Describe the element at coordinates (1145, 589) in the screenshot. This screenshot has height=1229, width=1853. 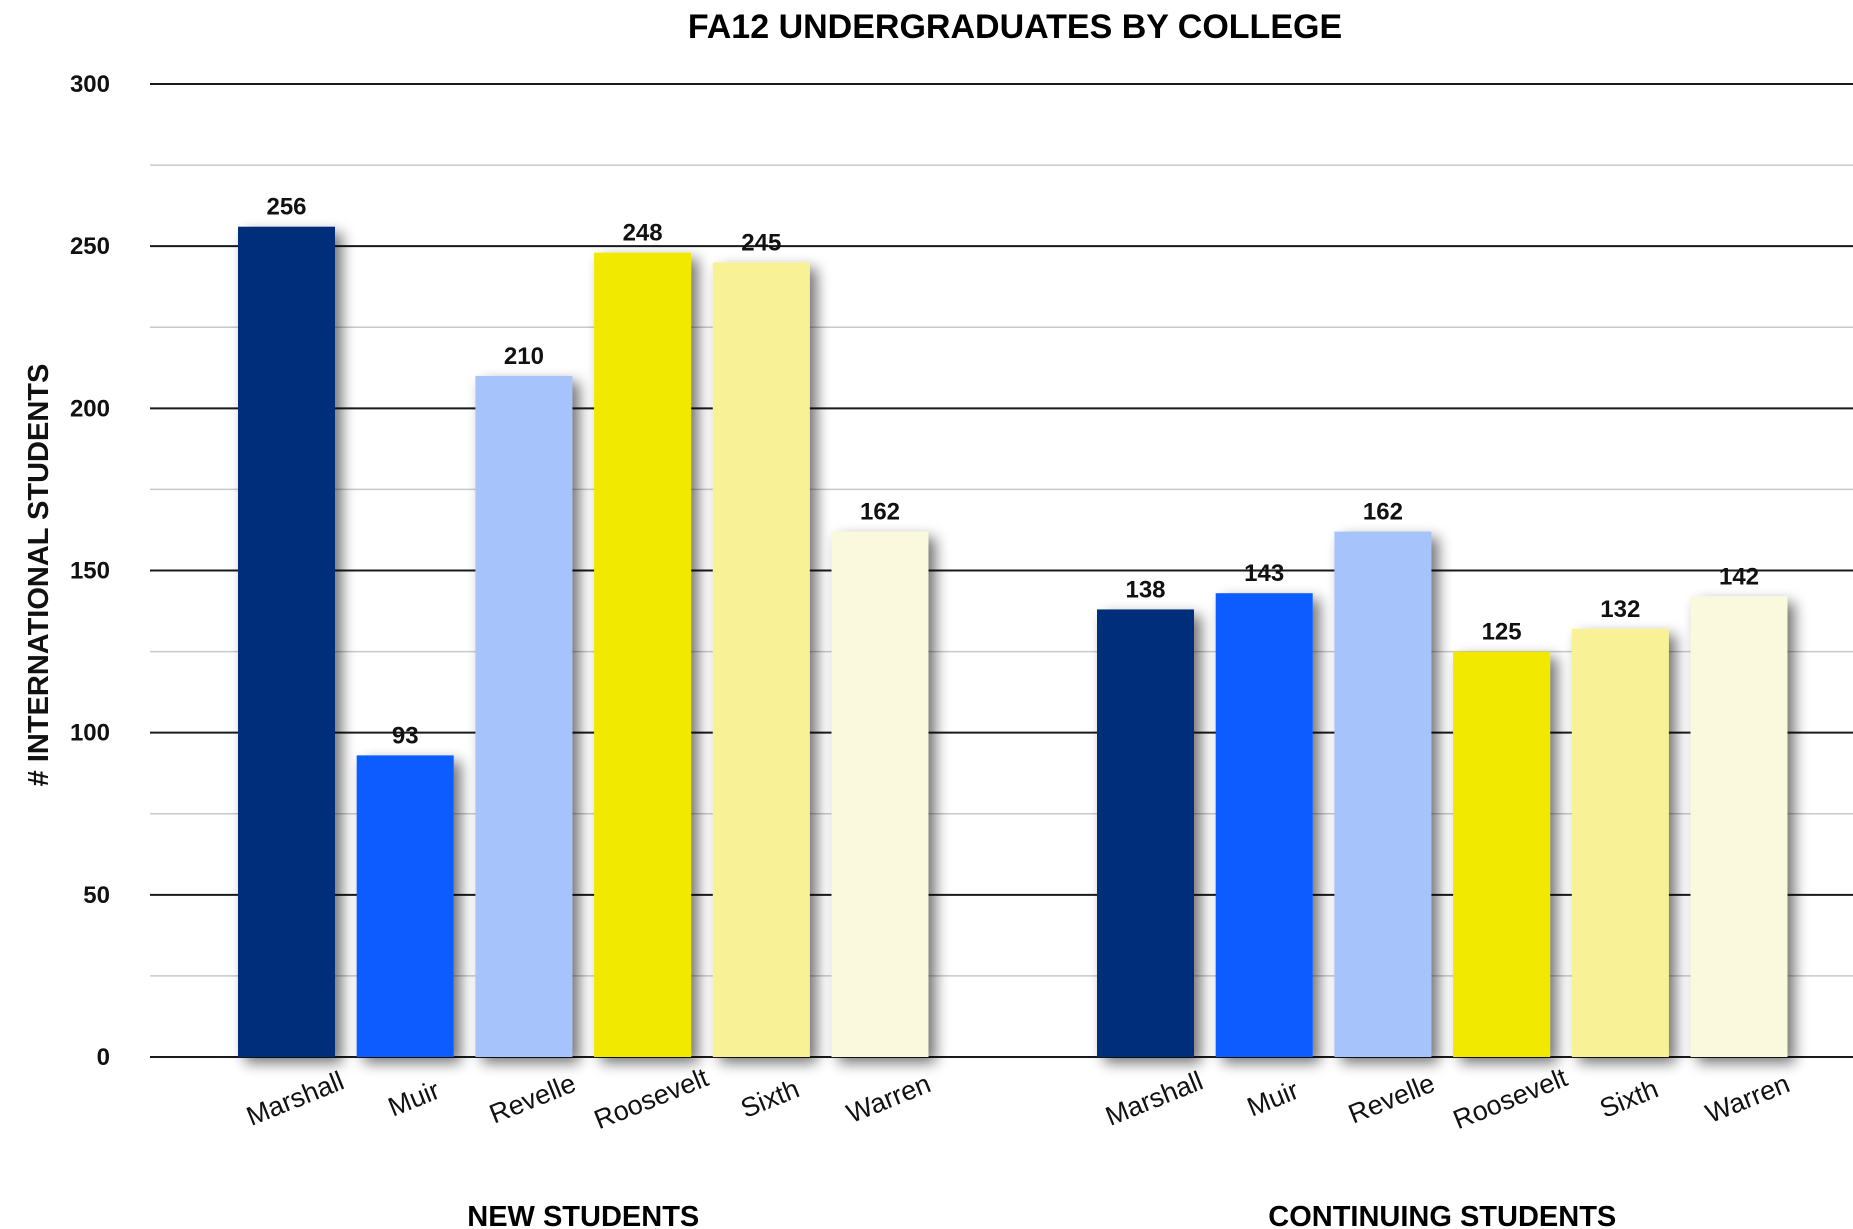
I see `value-label: 138` at that location.